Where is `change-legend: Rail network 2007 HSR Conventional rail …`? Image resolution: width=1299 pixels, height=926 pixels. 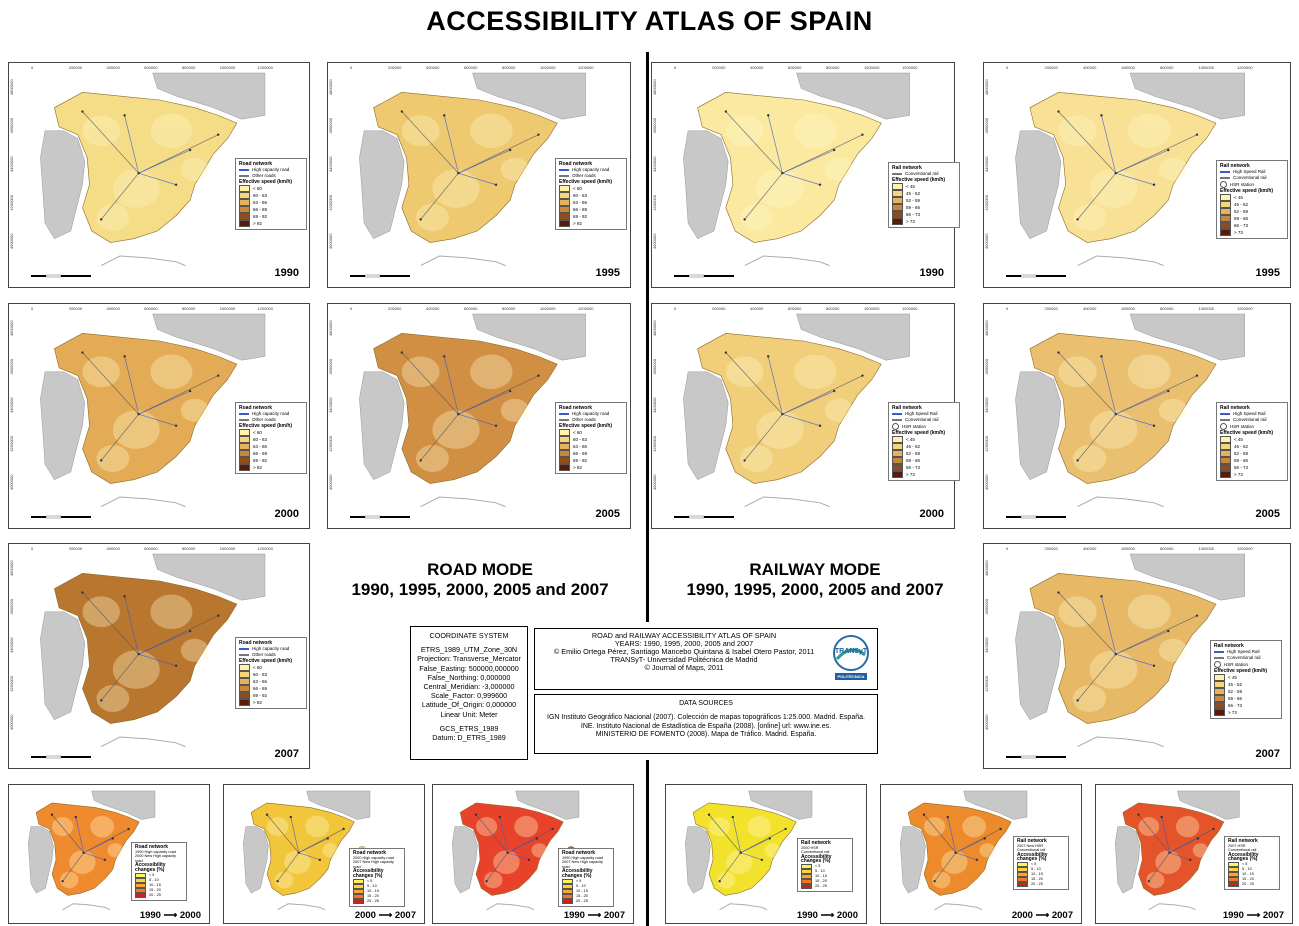
change-legend: Rail network 2007 HSR Conventional rail … is located at coordinates (1252, 863).